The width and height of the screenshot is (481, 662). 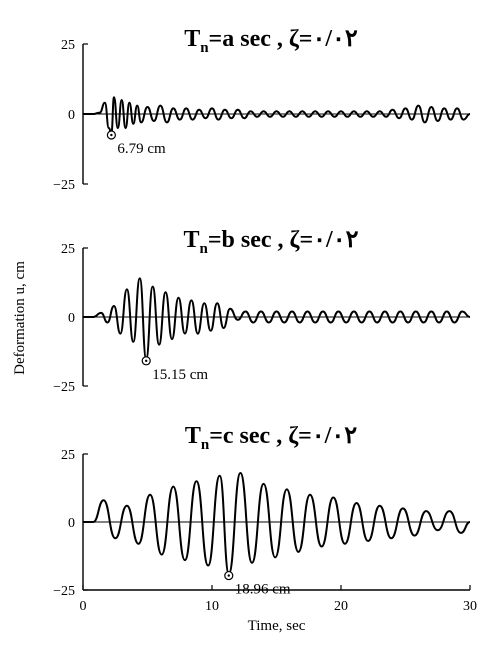 What do you see at coordinates (470, 606) in the screenshot?
I see `x-tick-label: 30` at bounding box center [470, 606].